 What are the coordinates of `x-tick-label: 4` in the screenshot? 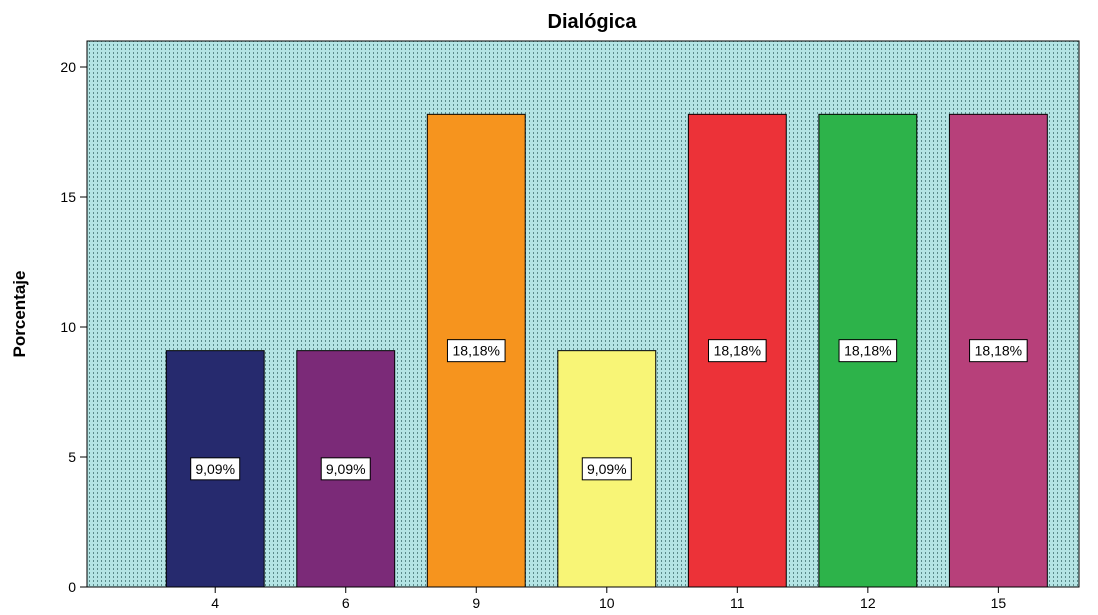 It's located at (215, 603).